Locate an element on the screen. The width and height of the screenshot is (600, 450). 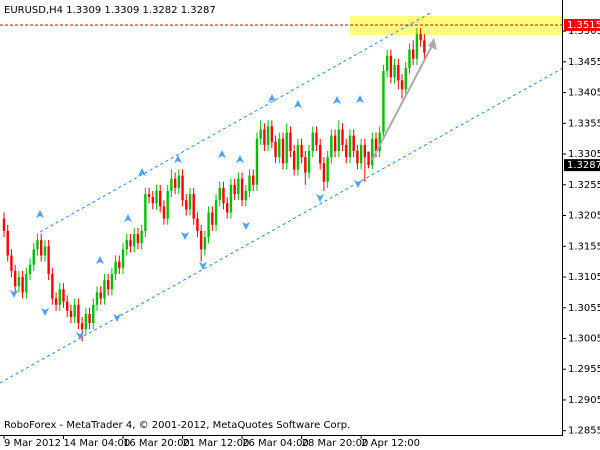
y-tick-label: 1.2855 is located at coordinates (584, 431).